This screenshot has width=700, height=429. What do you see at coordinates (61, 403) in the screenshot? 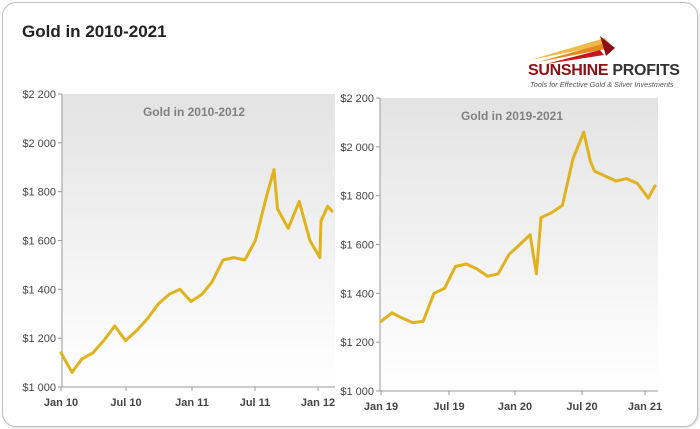
I see `x-tick-label: Jan 10` at bounding box center [61, 403].